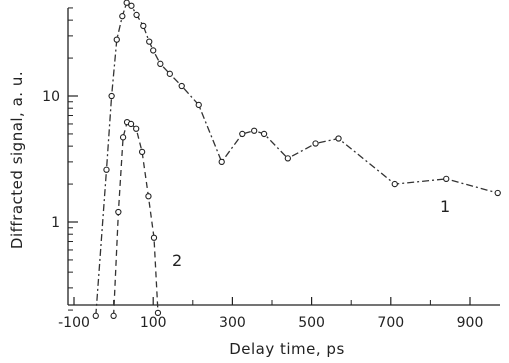 This screenshot has height=363, width=509. I want to click on x-tick-label: 300, so click(232, 323).